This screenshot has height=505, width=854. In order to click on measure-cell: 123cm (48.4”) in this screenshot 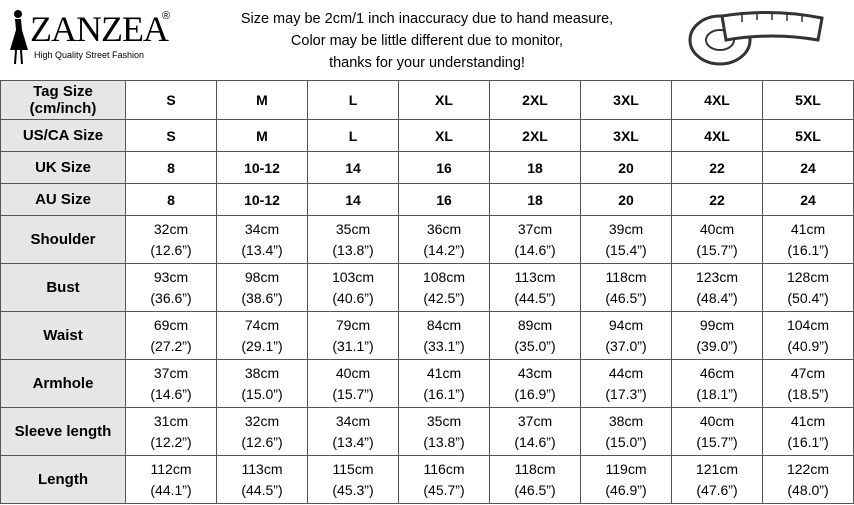, I will do `click(717, 287)`.